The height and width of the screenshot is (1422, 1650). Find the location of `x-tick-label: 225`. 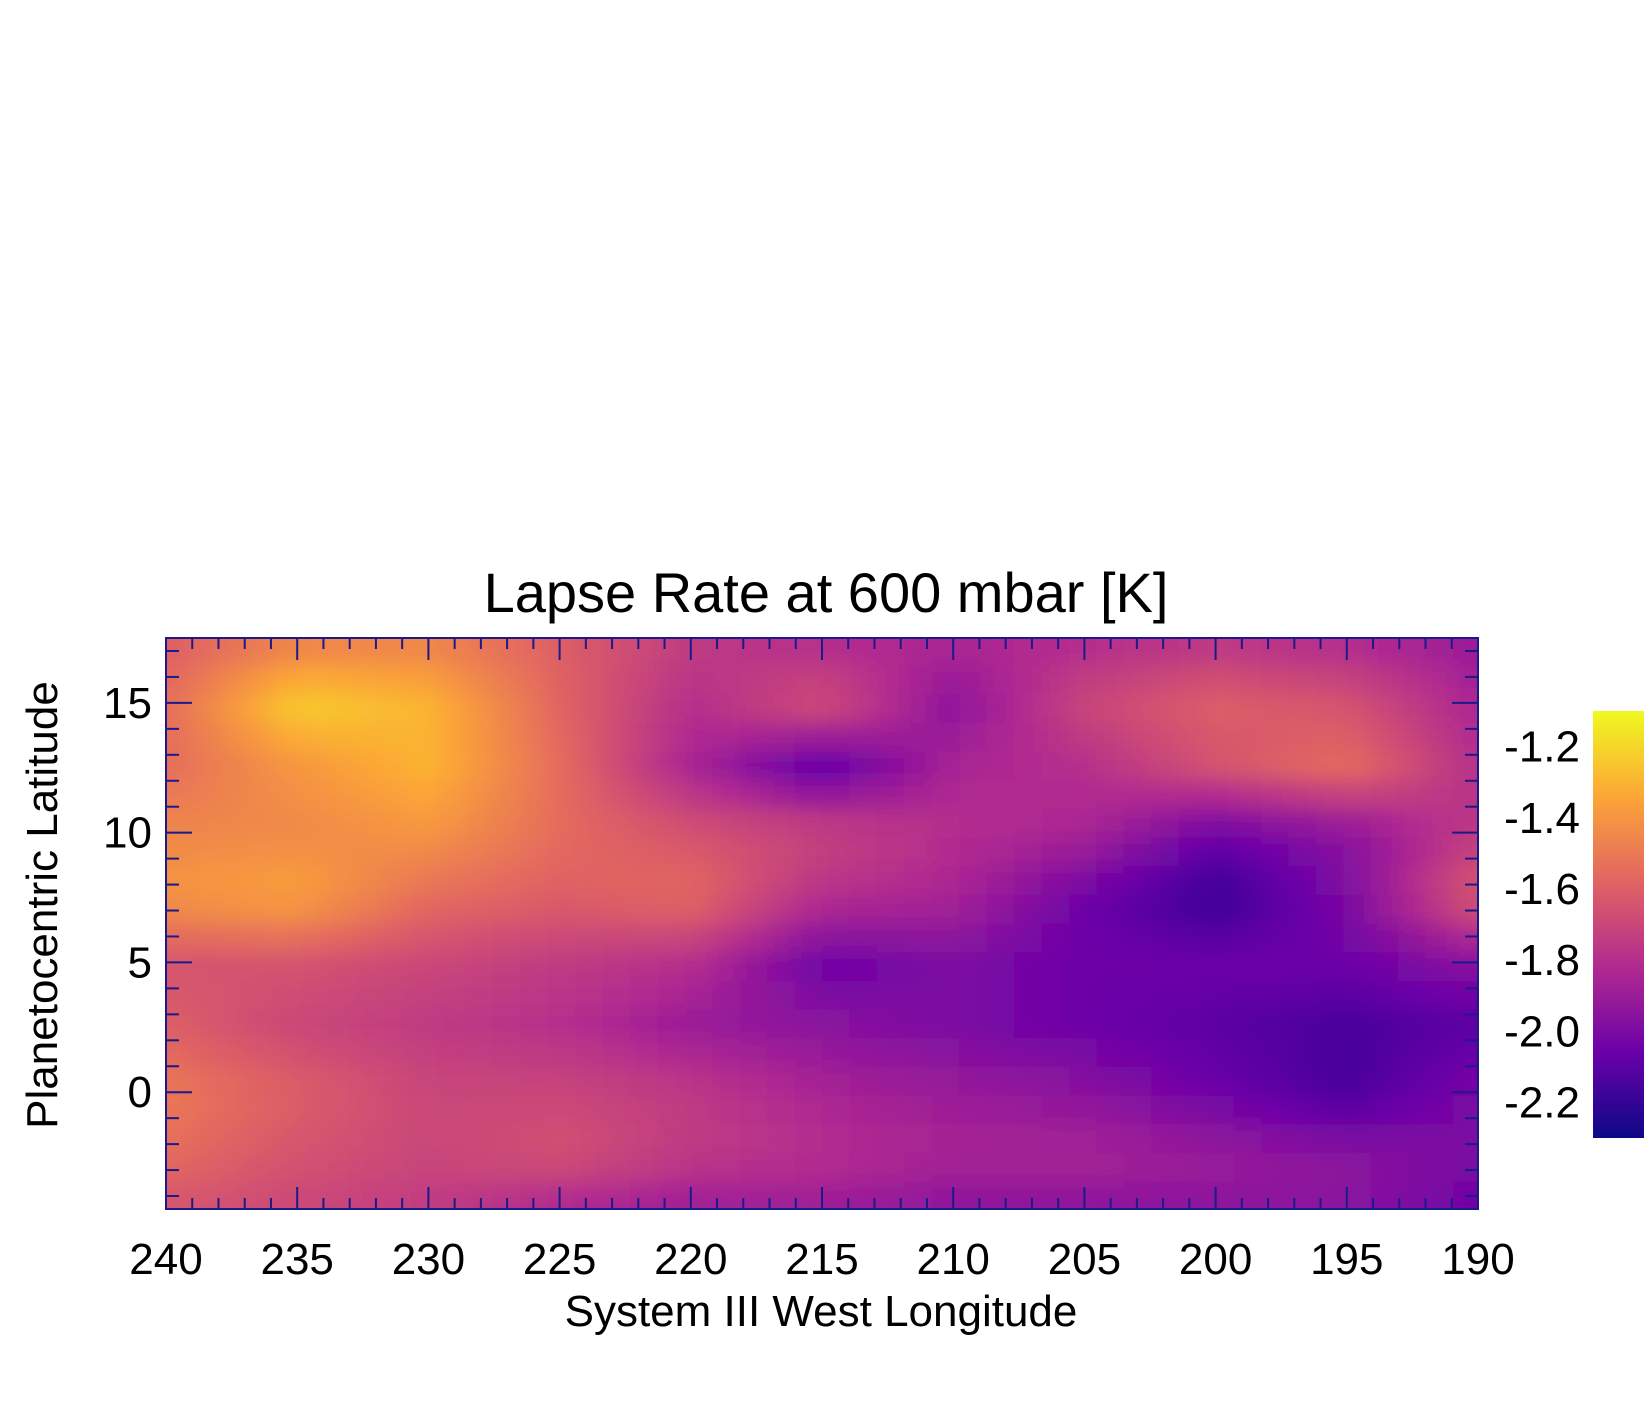

x-tick-label: 225 is located at coordinates (559, 1259).